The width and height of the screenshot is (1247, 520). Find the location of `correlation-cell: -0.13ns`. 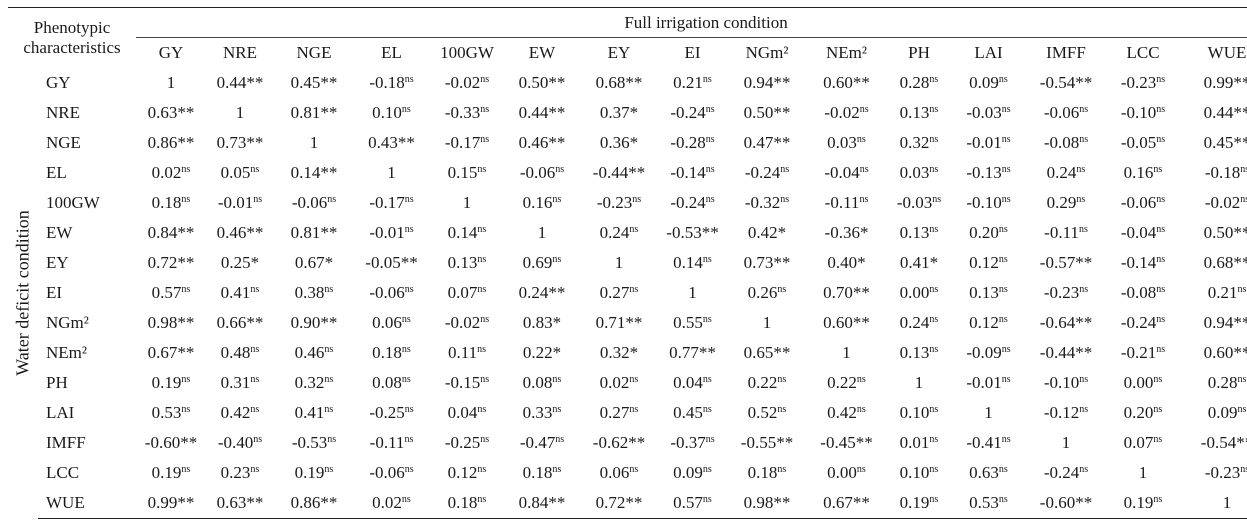

correlation-cell: -0.13ns is located at coordinates (988, 172).